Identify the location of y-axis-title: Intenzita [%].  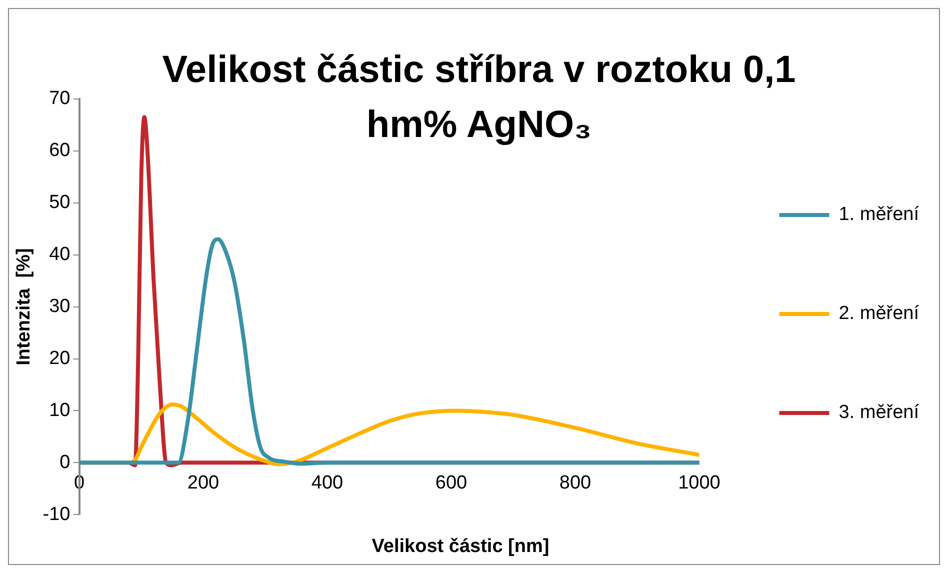
(24, 307).